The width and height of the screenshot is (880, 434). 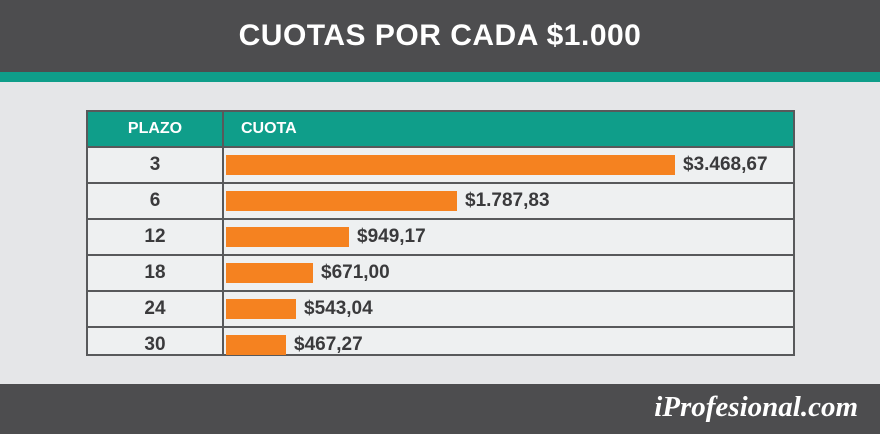 I want to click on chart-title: CUOTAS POR CADA $1.000, so click(x=440, y=35).